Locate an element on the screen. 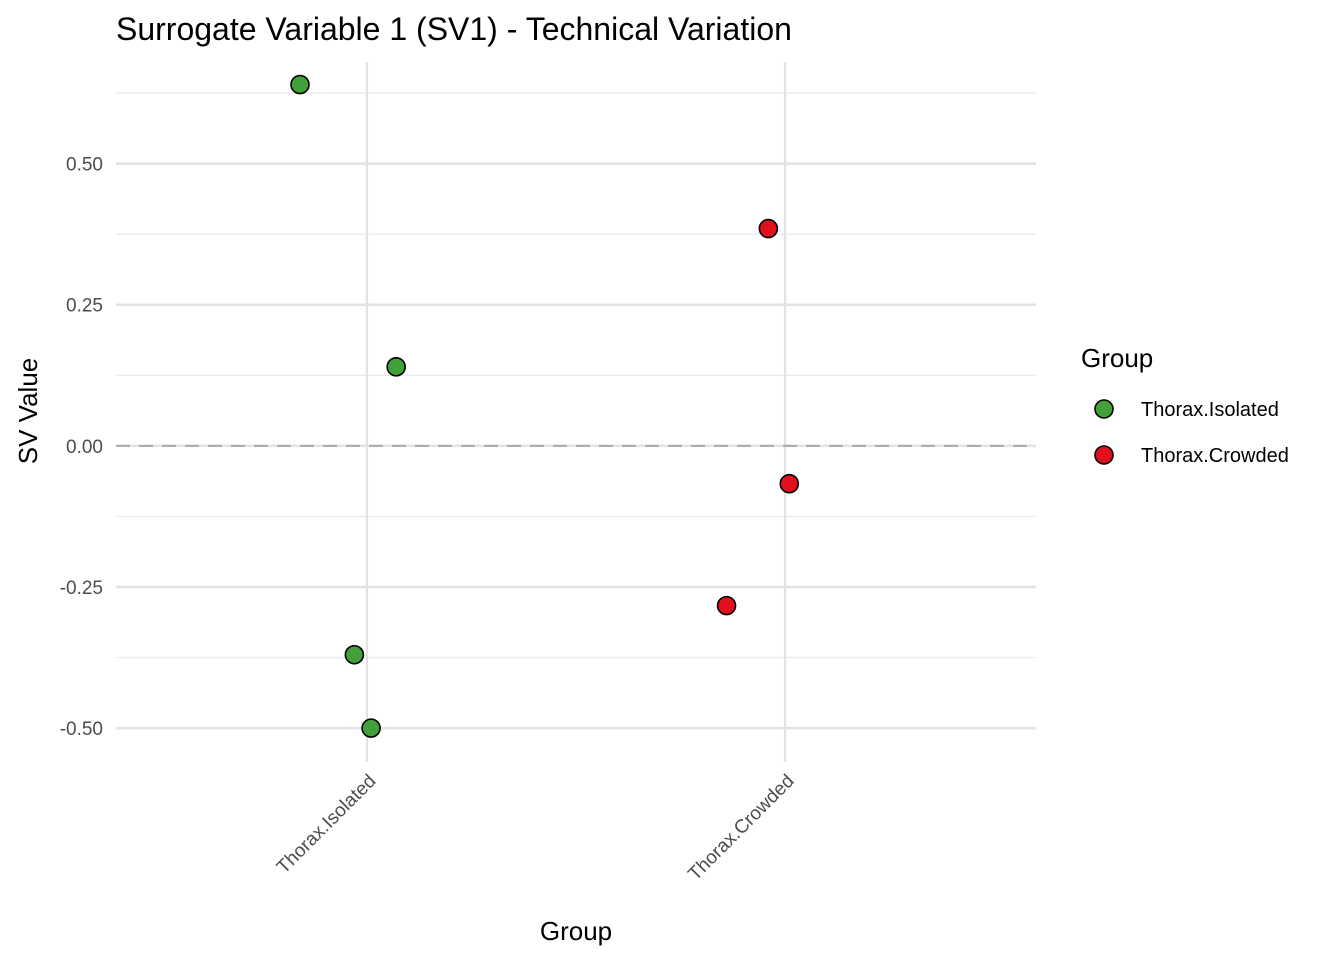  legend: Group Thorax.Isolated Thorax.Crowded is located at coordinates (1185, 405).